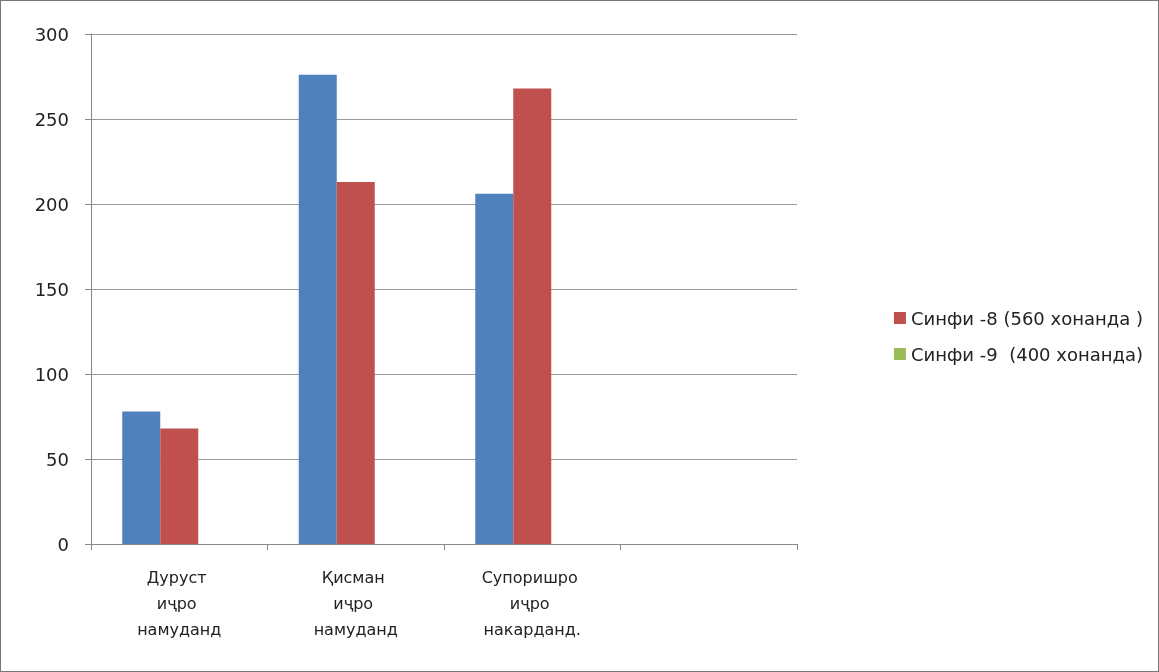  Describe the element at coordinates (1027, 318) in the screenshot. I see `legend-label: Синфи -8 (560 хонанда )` at that location.